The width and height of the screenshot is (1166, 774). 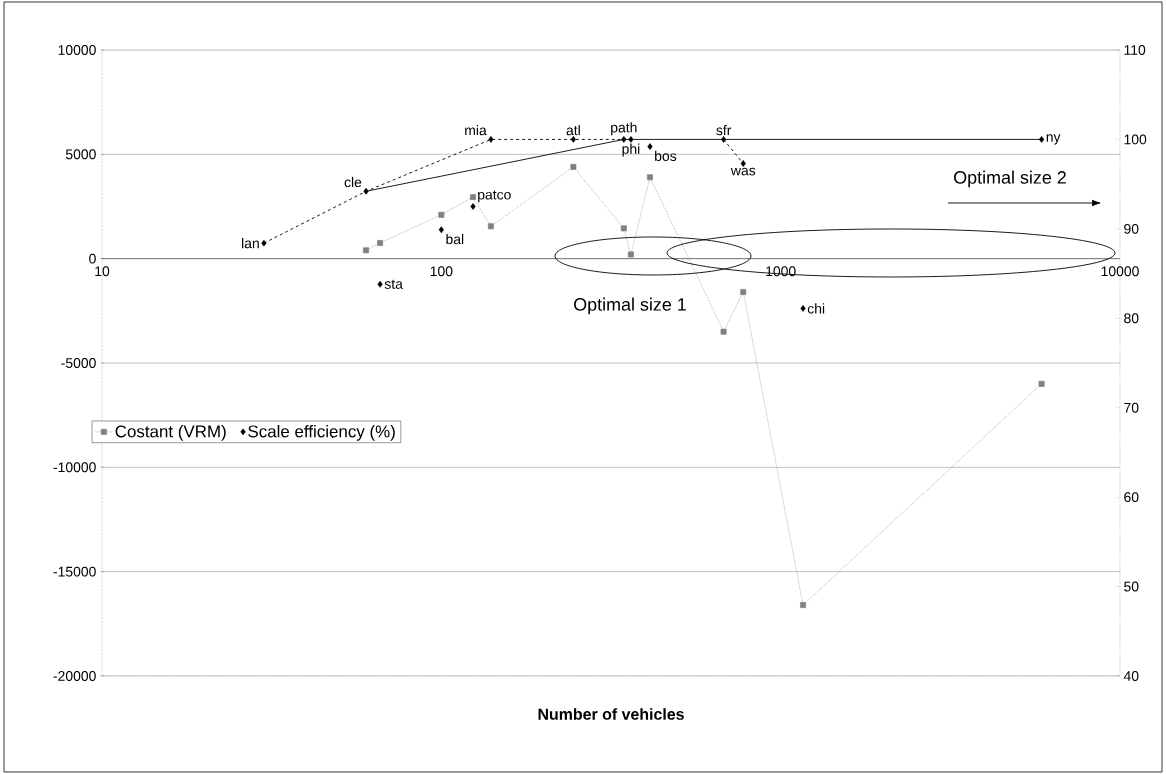 What do you see at coordinates (1053, 139) in the screenshot?
I see `data-label: ny` at bounding box center [1053, 139].